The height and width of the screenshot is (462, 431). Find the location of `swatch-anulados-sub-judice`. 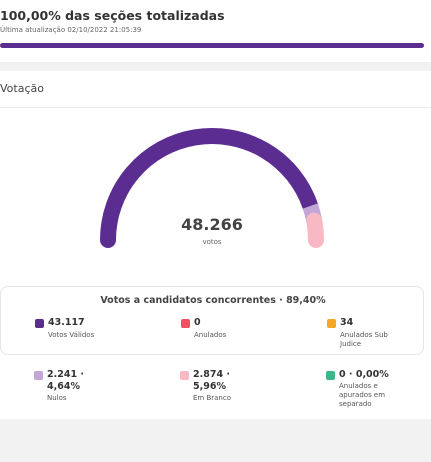

swatch-anulados-sub-judice is located at coordinates (331, 323).